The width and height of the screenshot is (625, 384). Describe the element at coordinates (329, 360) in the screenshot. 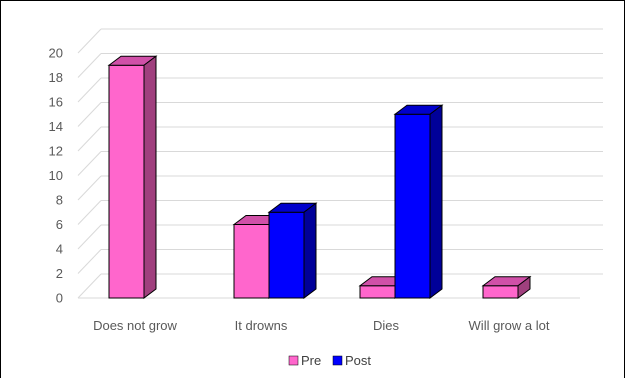

I see `legend: Pre Post` at that location.